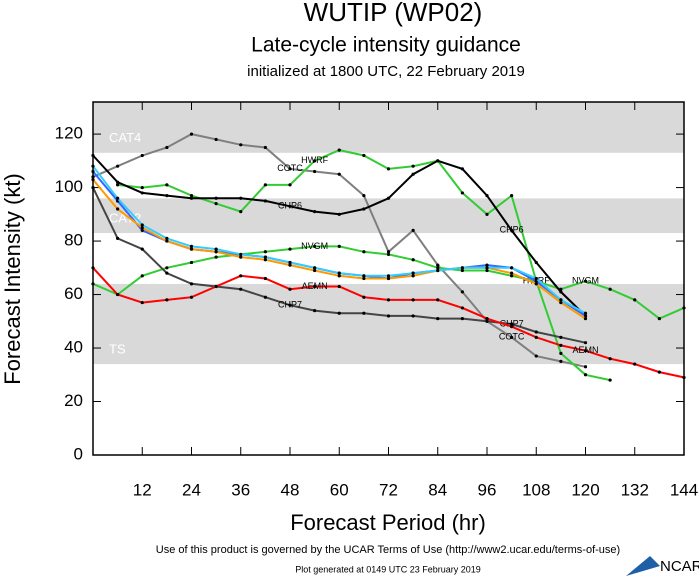 This screenshot has width=699, height=577. What do you see at coordinates (290, 489) in the screenshot?
I see `x-tick-label: 48` at bounding box center [290, 489].